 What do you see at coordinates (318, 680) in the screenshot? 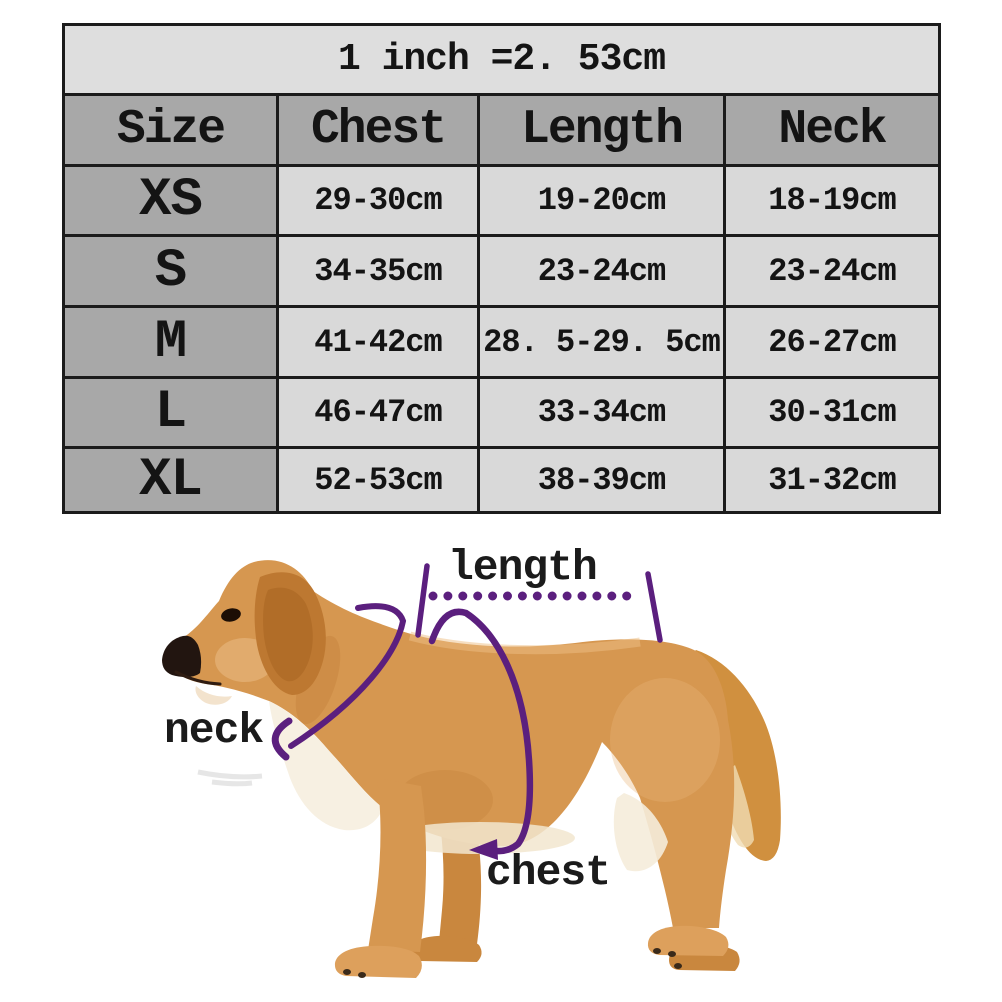
I see `dog-neck-shadow` at bounding box center [318, 680].